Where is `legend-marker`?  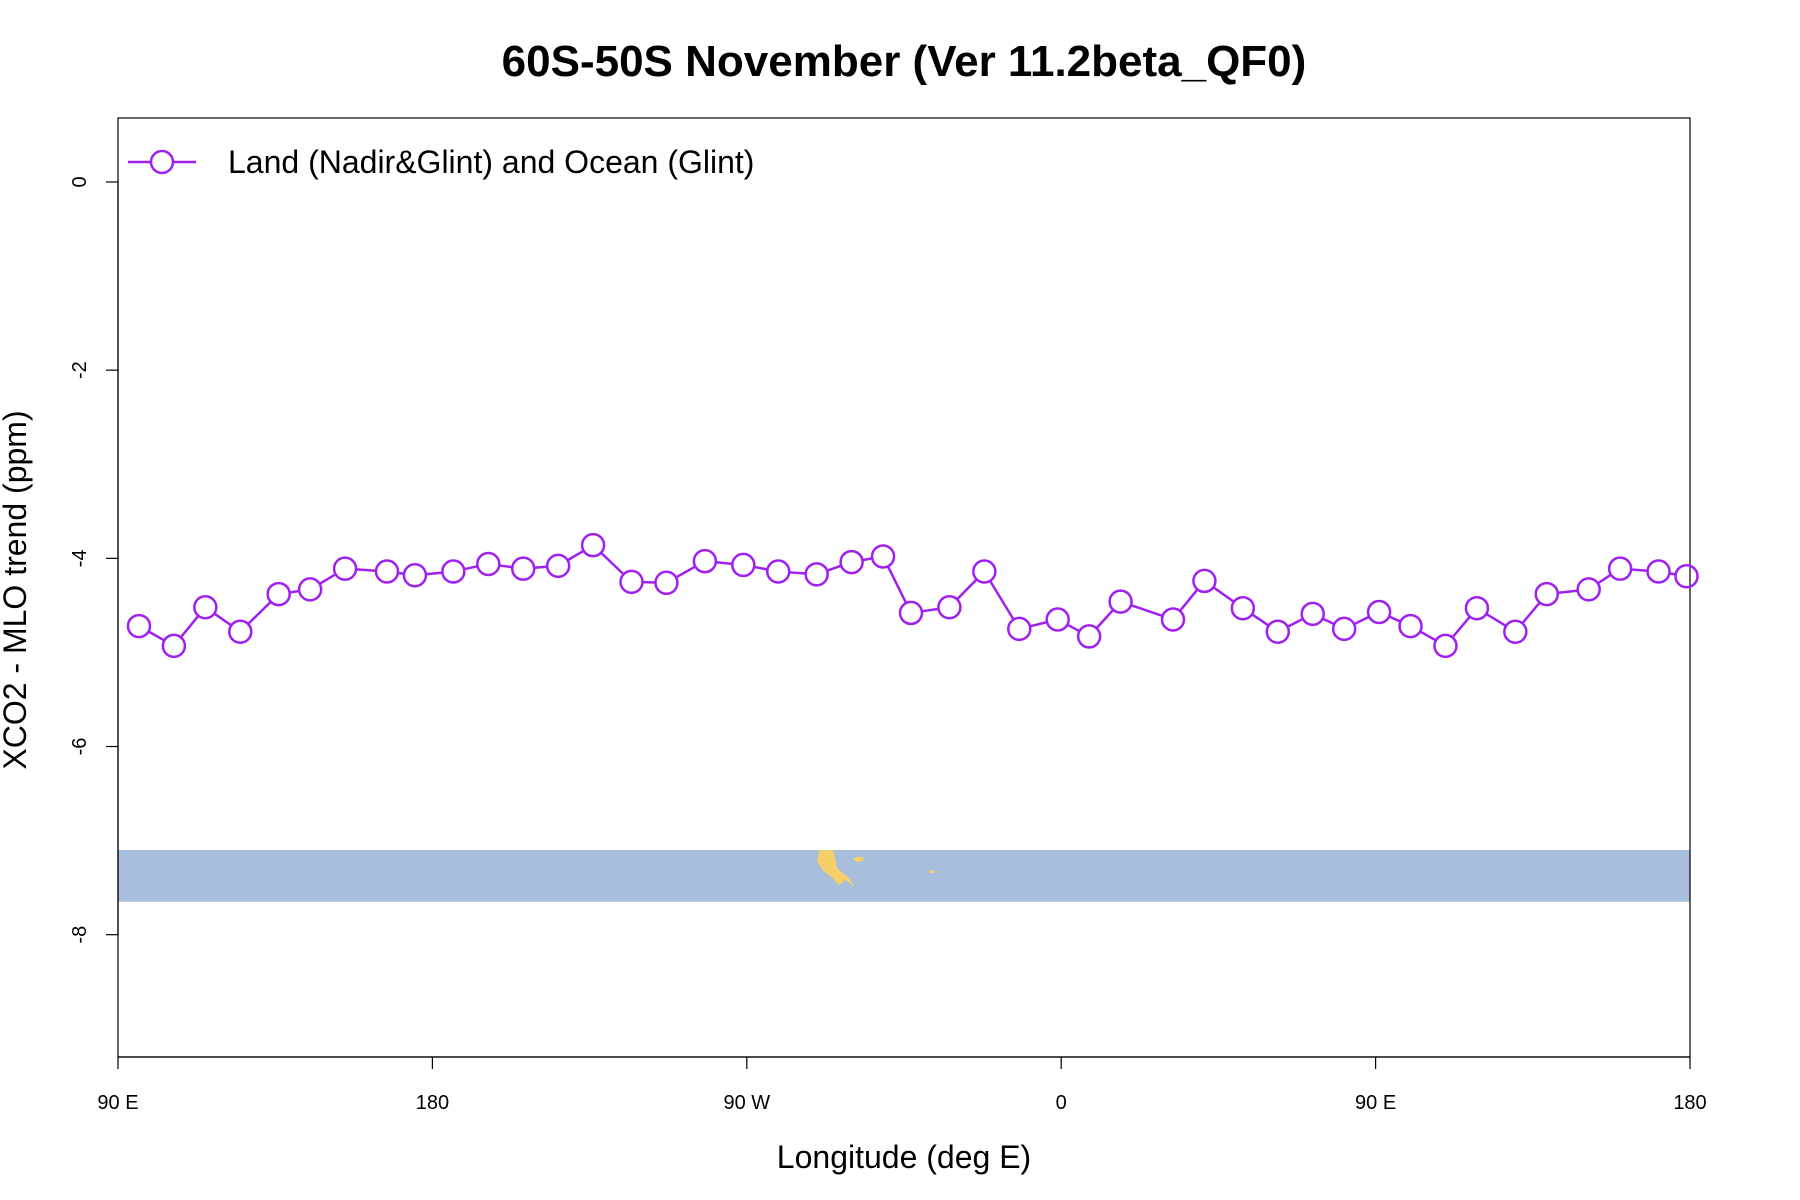
legend-marker is located at coordinates (162, 162).